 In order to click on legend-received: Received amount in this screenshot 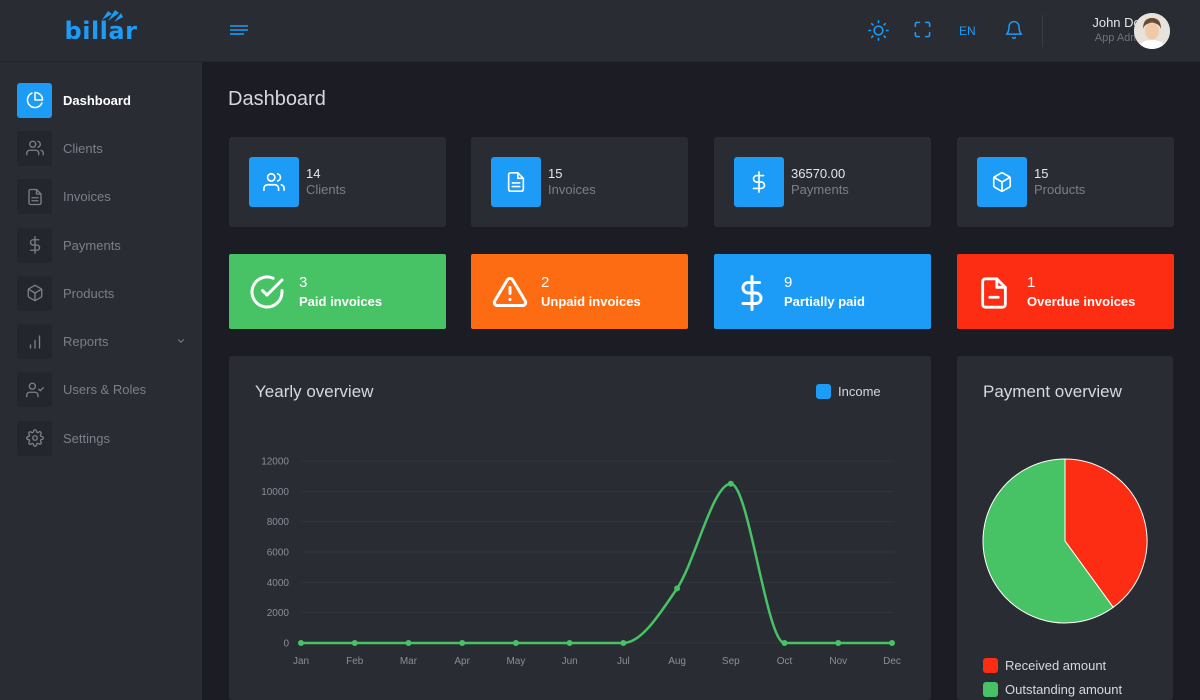, I will do `click(1044, 665)`.